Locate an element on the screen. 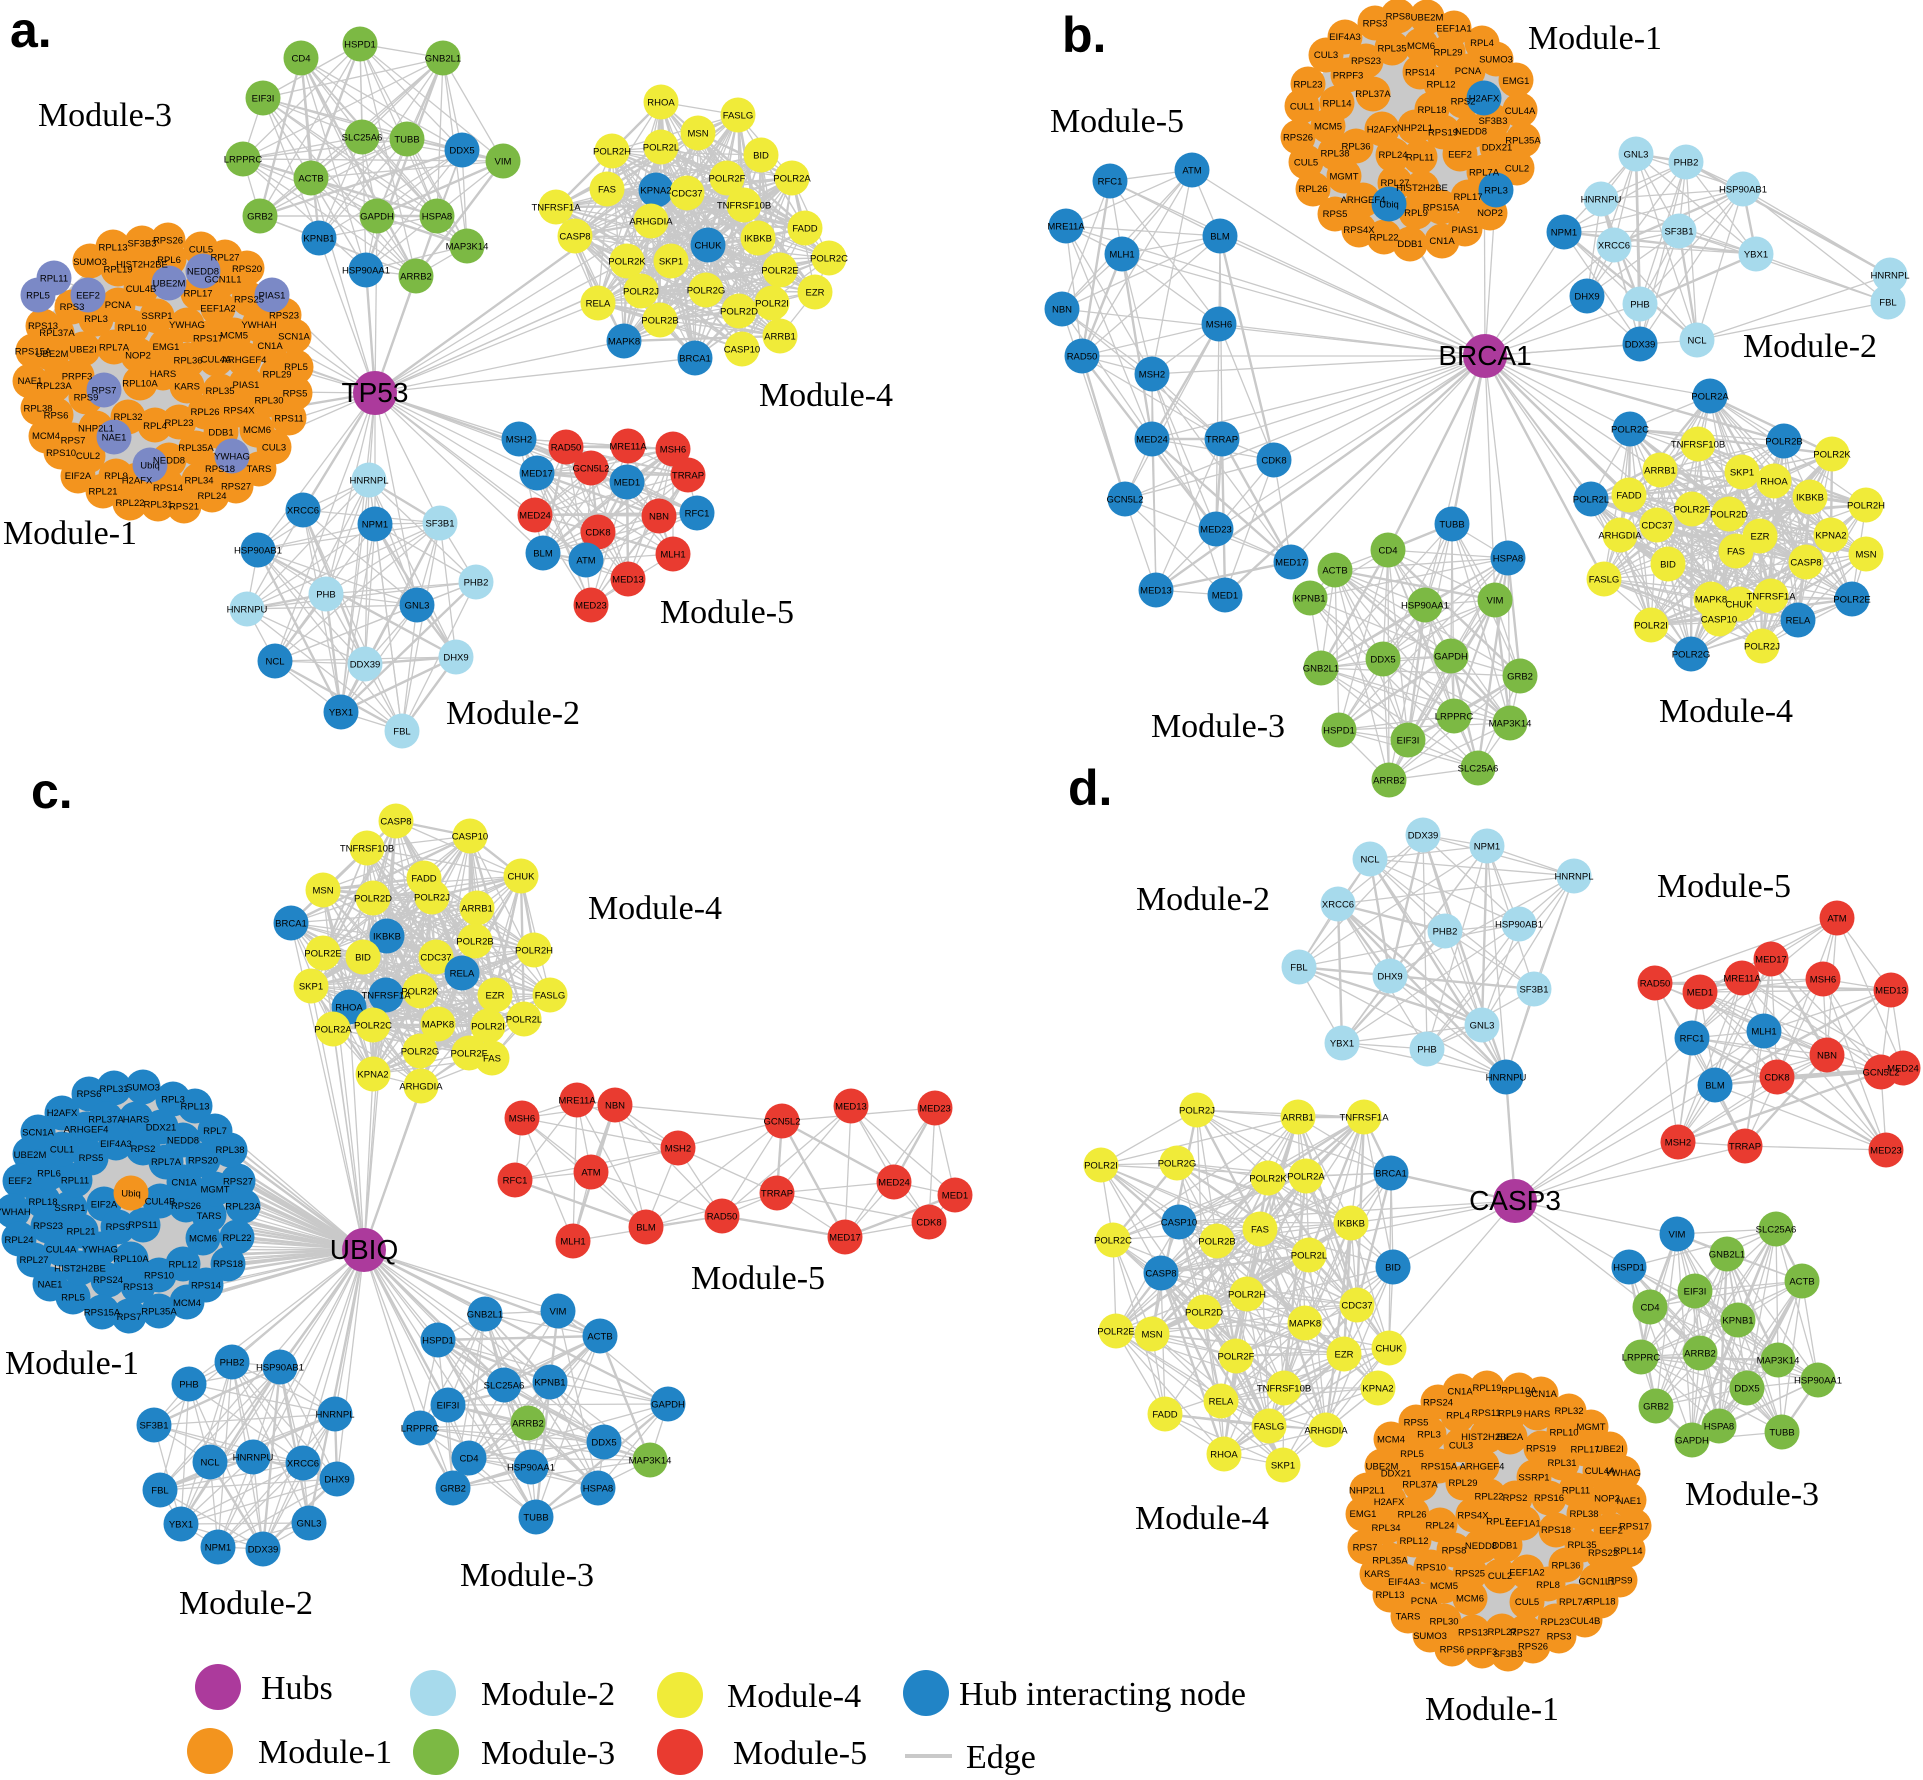 The height and width of the screenshot is (1780, 1923). svg-text: TARS is located at coordinates (1408, 1616).